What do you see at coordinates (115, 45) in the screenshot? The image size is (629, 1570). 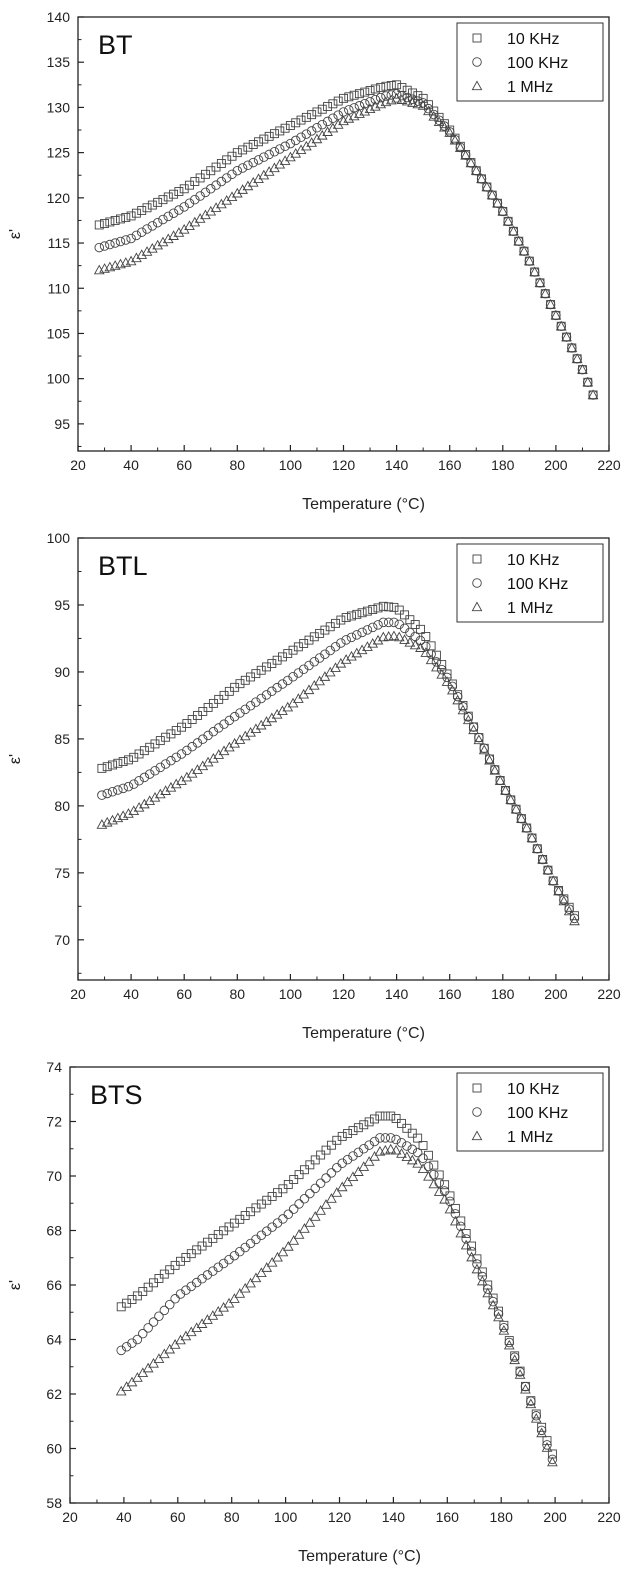 I see `panel-label: BT` at bounding box center [115, 45].